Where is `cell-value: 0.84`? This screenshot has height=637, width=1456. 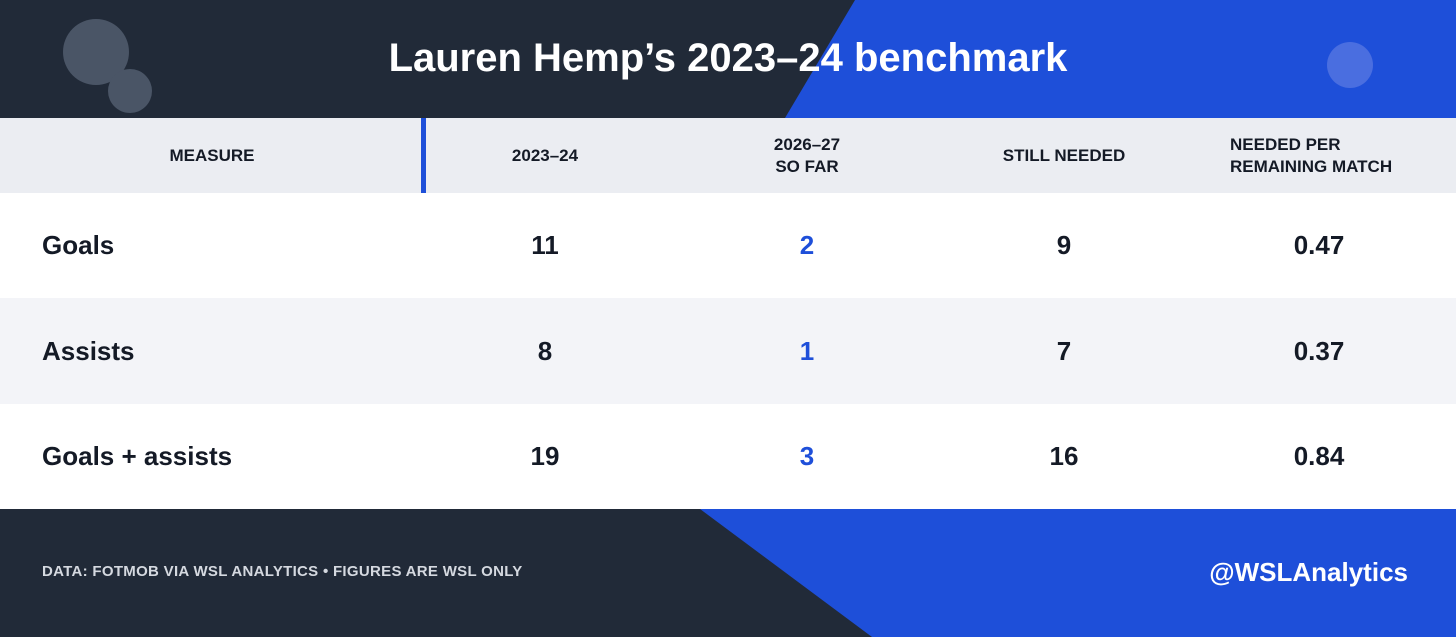
cell-value: 0.84 is located at coordinates (1319, 456).